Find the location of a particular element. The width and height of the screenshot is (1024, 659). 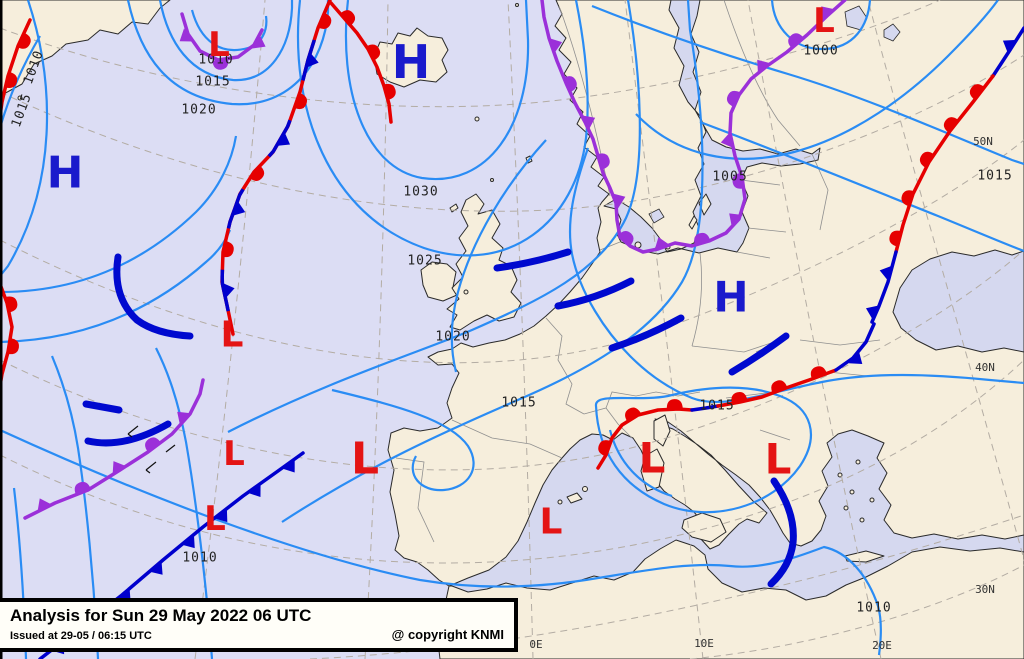

island-man is located at coordinates (466, 292).